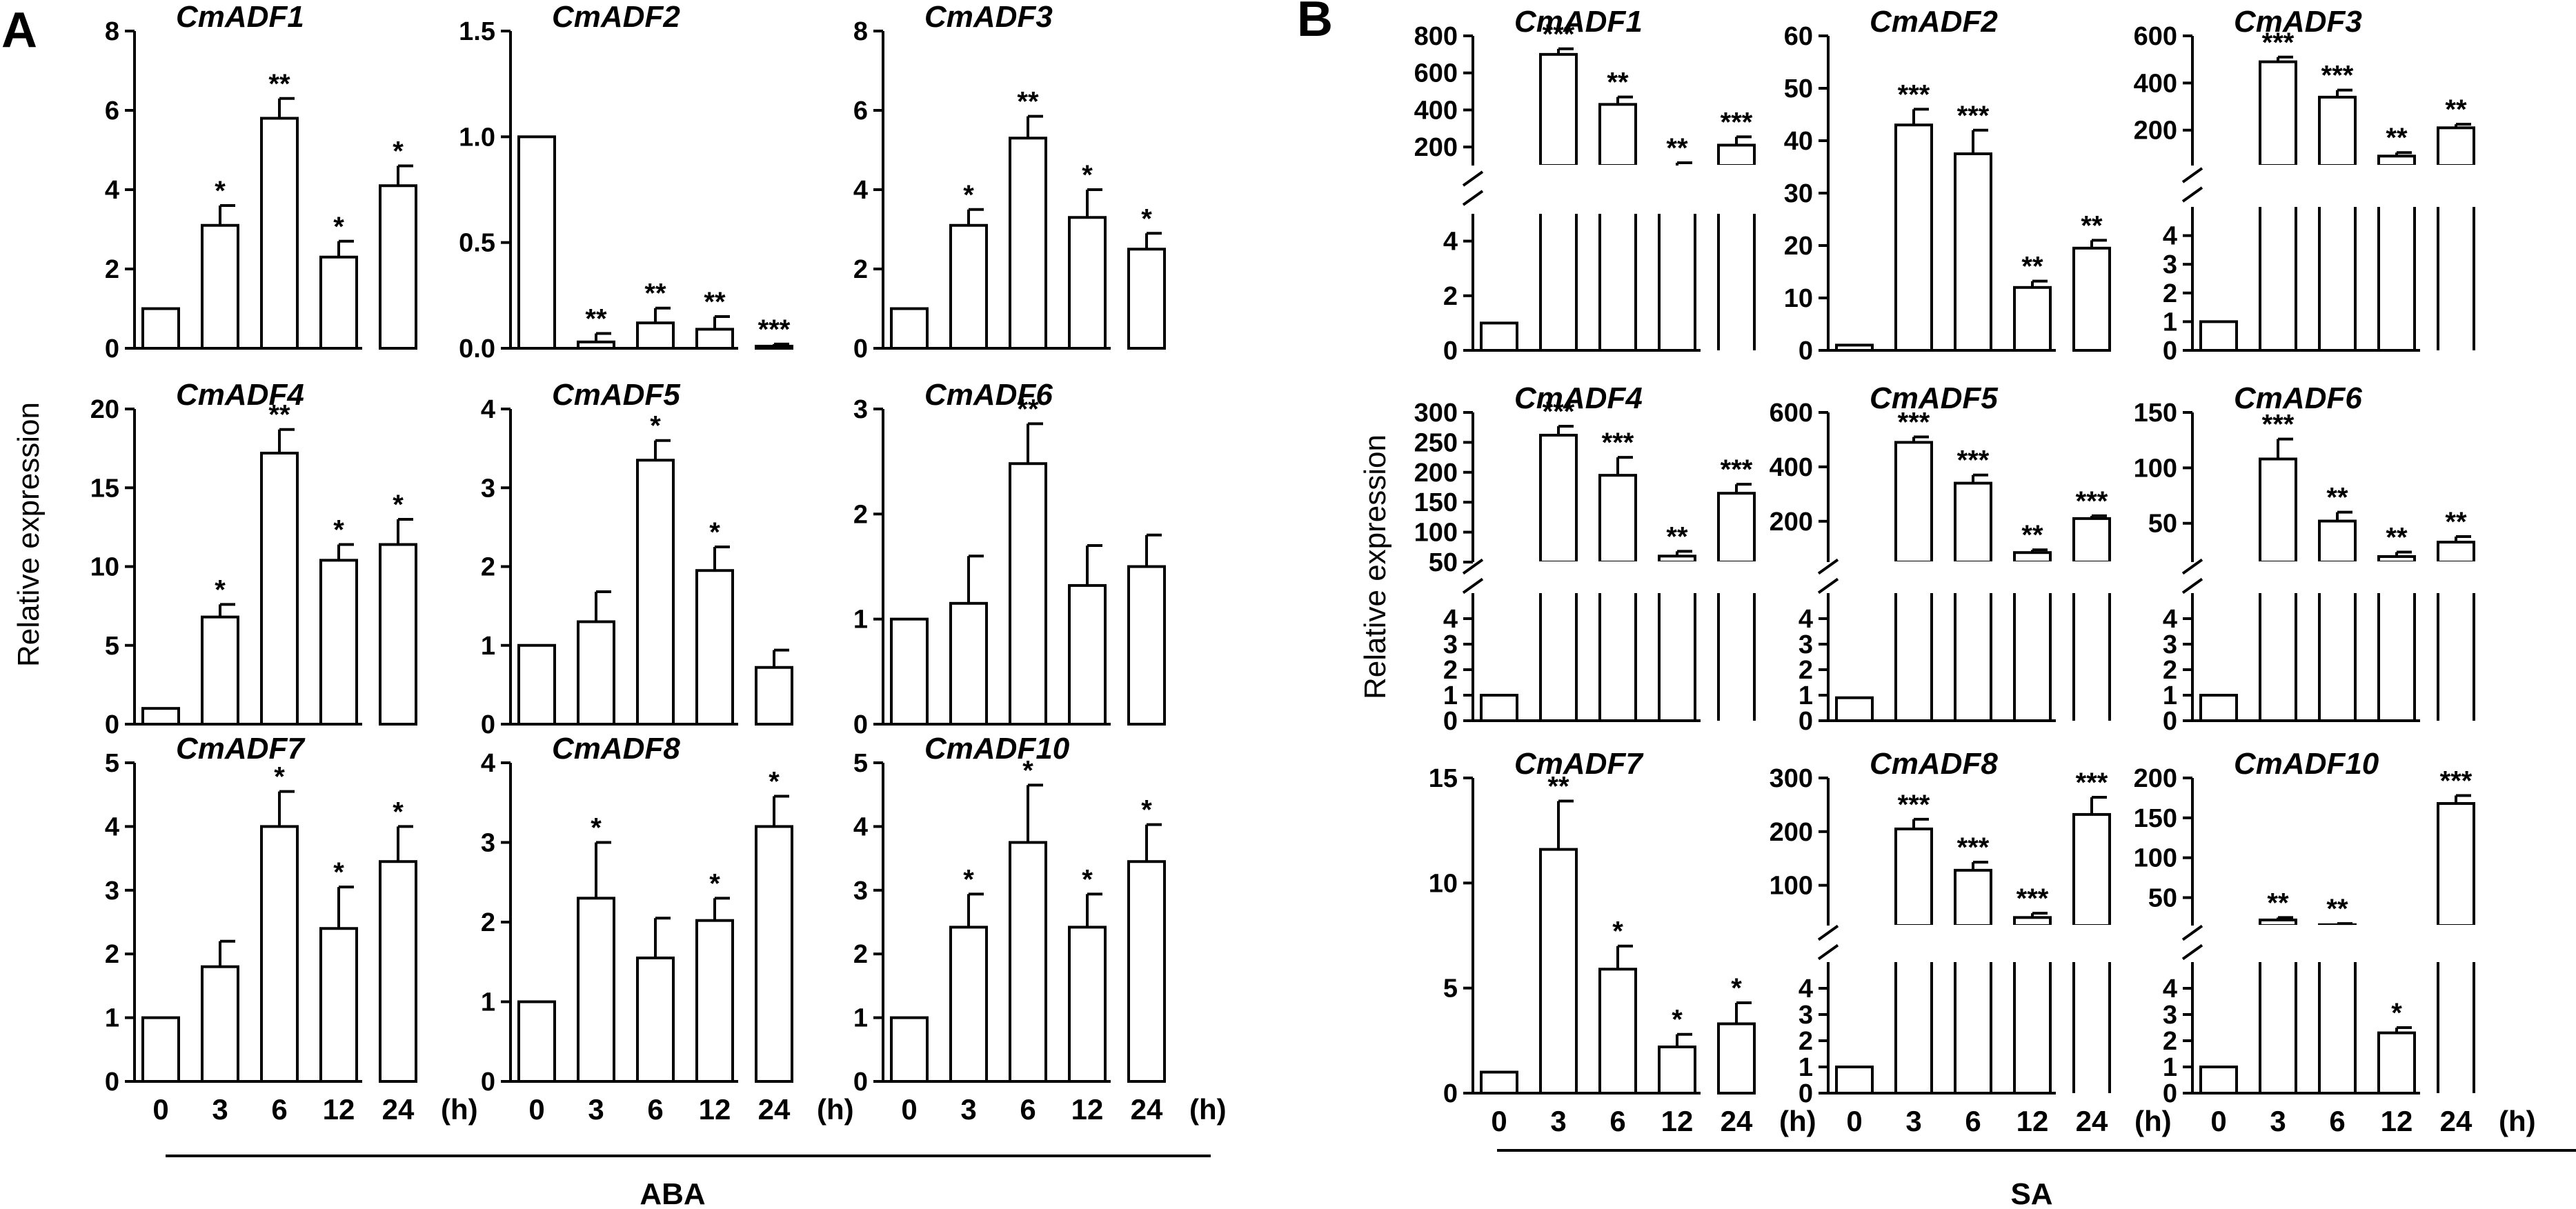 The height and width of the screenshot is (1209, 2576). I want to click on y-axis-label-a: Relative expression, so click(29, 534).